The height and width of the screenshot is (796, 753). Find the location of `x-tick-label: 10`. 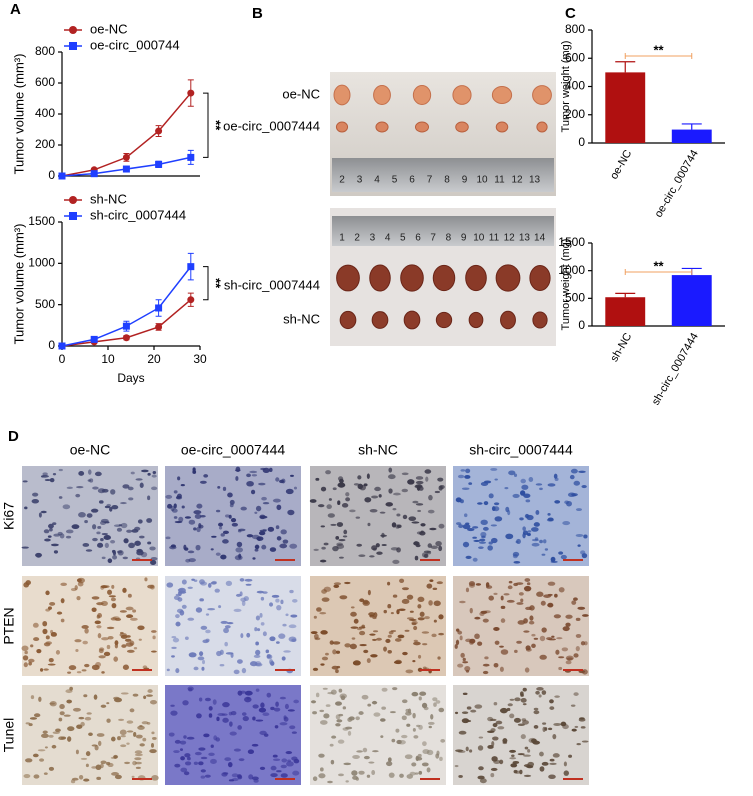

x-tick-label: 10 is located at coordinates (108, 359).